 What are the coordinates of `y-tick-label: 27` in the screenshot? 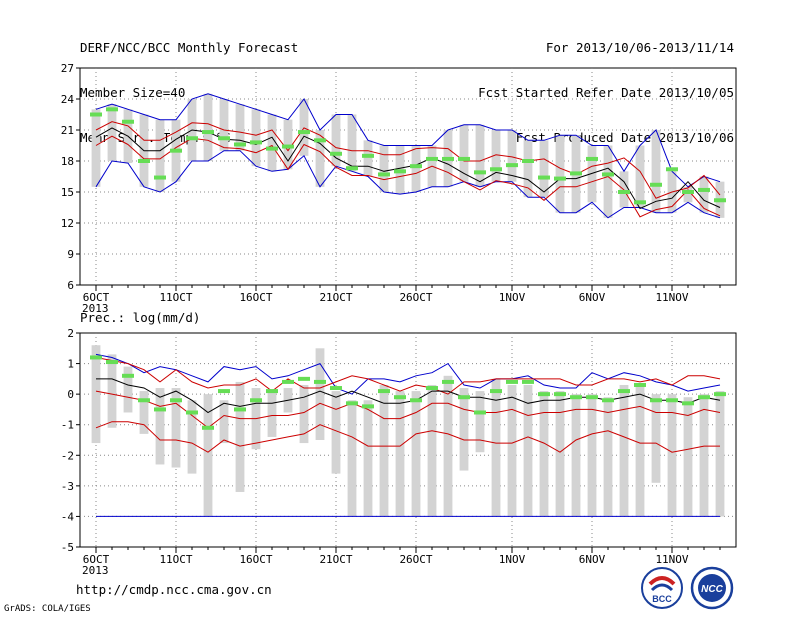 It's located at (67, 68).